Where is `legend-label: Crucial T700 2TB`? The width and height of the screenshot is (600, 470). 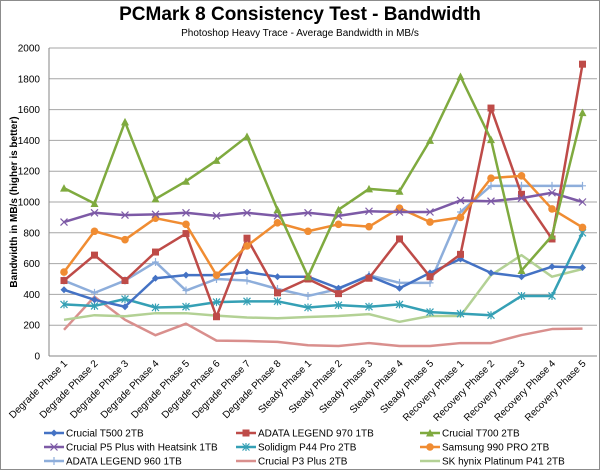
legend-label: Crucial T700 2TB is located at coordinates (481, 434).